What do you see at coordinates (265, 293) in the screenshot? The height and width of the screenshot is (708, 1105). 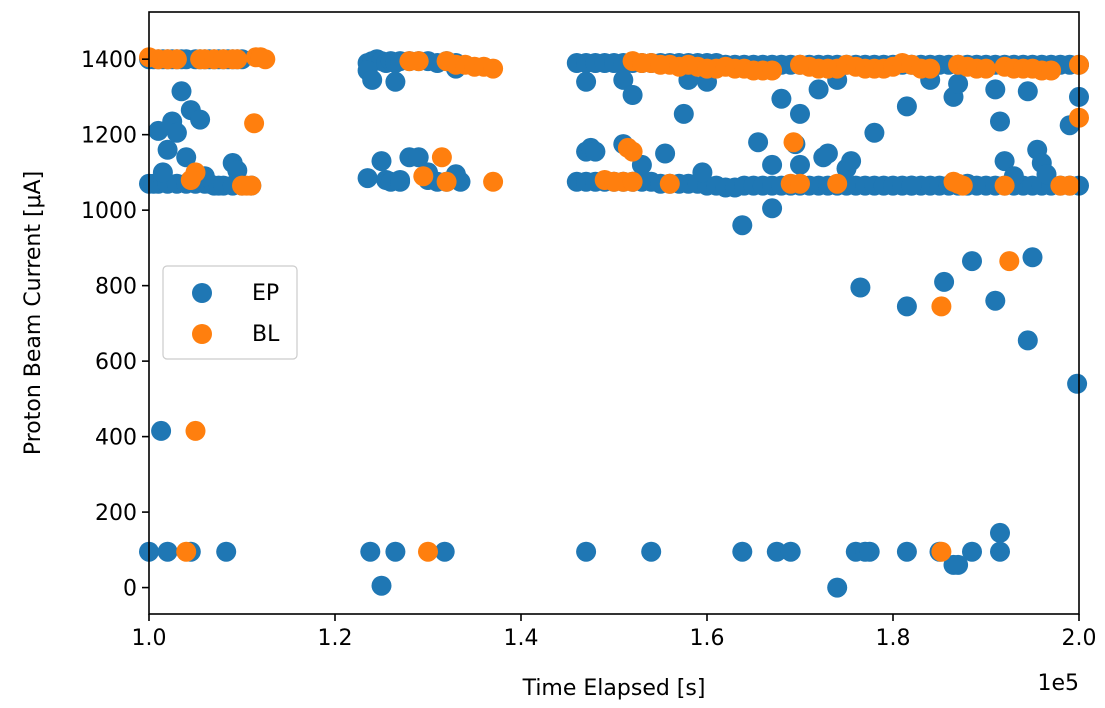 I see `legend-label-ep: EP` at bounding box center [265, 293].